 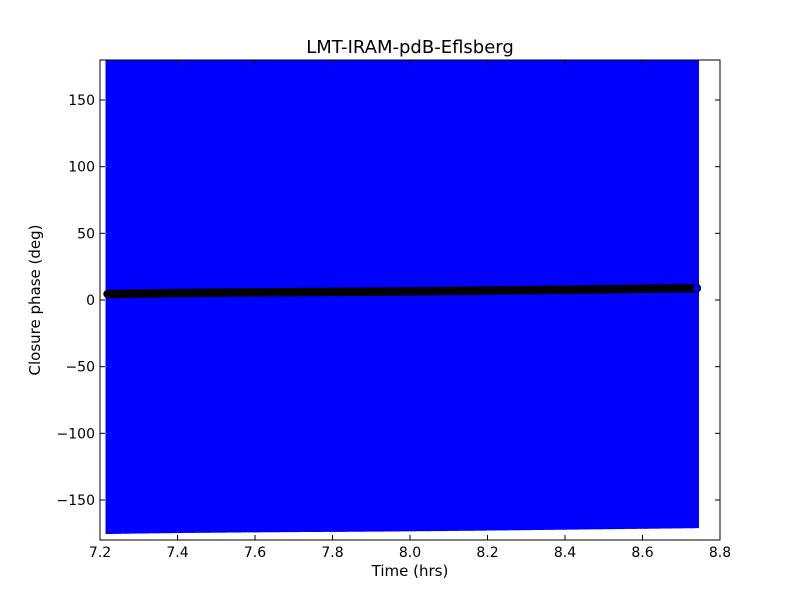 I want to click on y-tick-label: 0, so click(x=90, y=301).